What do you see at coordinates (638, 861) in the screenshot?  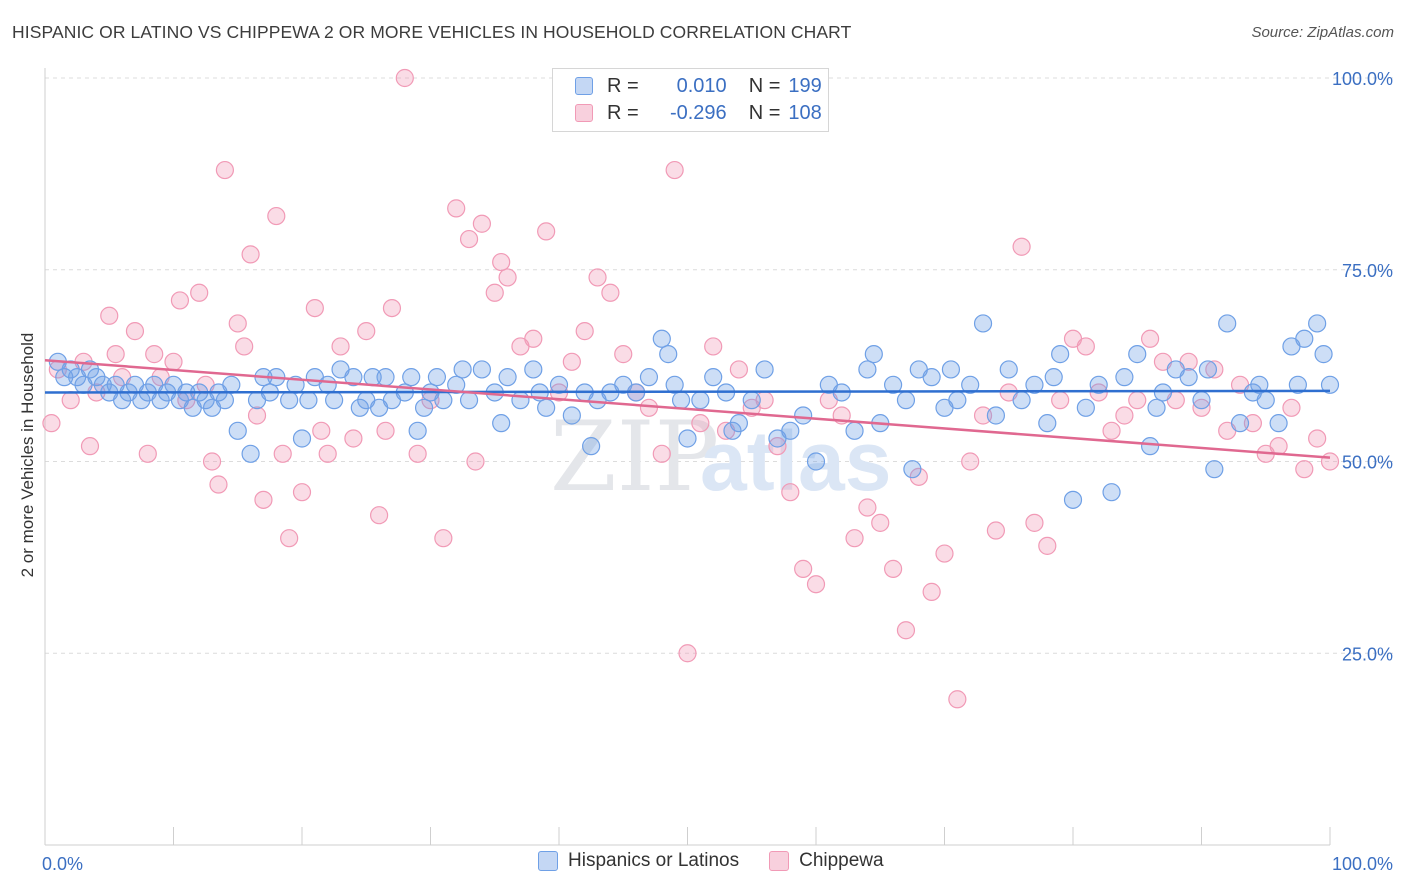 I see `bottom-legend-hispanic: Hispanics or Latinos` at bounding box center [638, 861].